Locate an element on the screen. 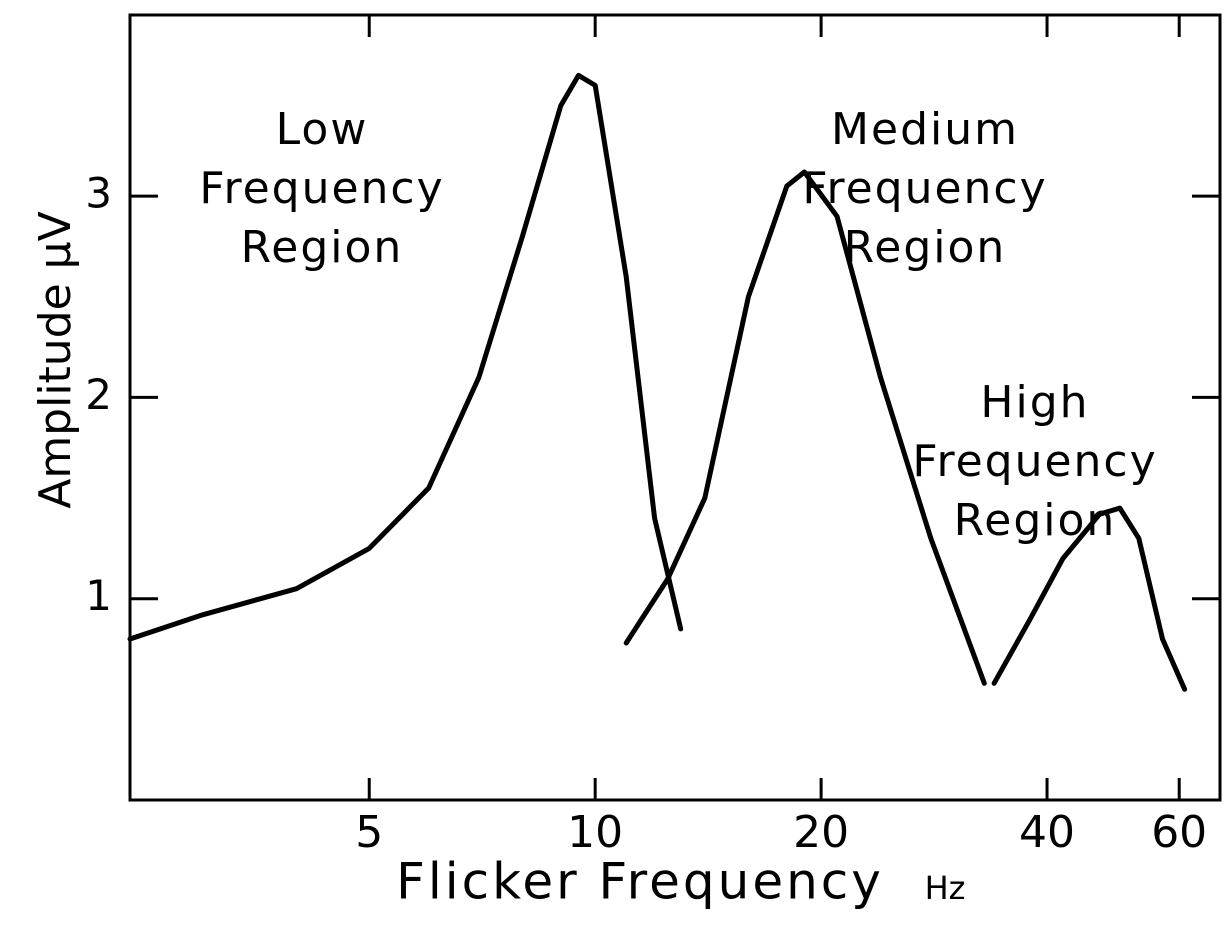 The height and width of the screenshot is (939, 1224). y-axis-label: Amplitude μV is located at coordinates (55, 360).